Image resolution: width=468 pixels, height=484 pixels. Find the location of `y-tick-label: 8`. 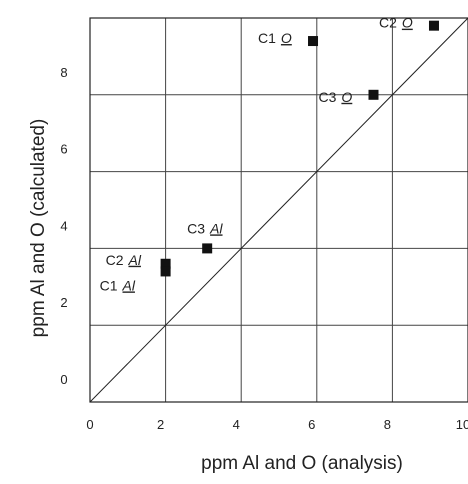

y-tick-label: 8 is located at coordinates (63, 72).